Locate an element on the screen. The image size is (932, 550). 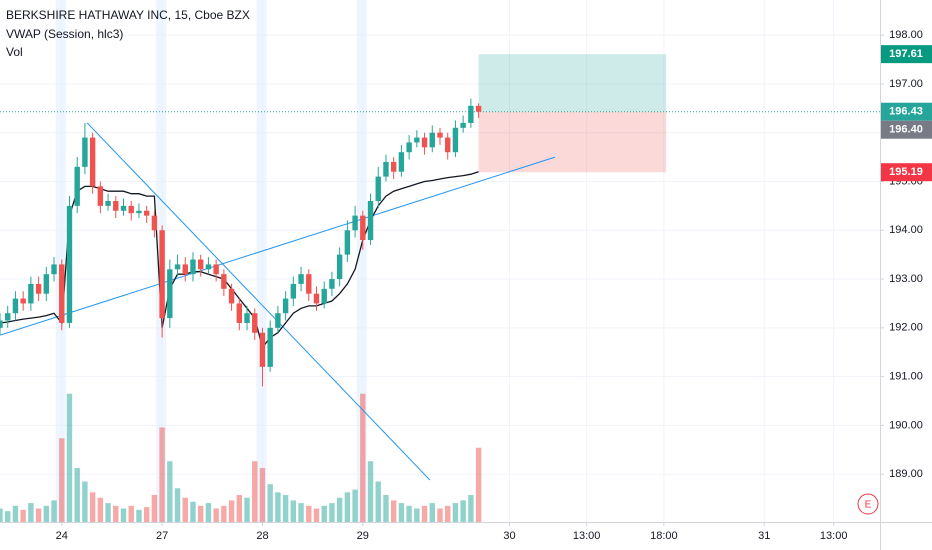
target-zone is located at coordinates (572, 83).